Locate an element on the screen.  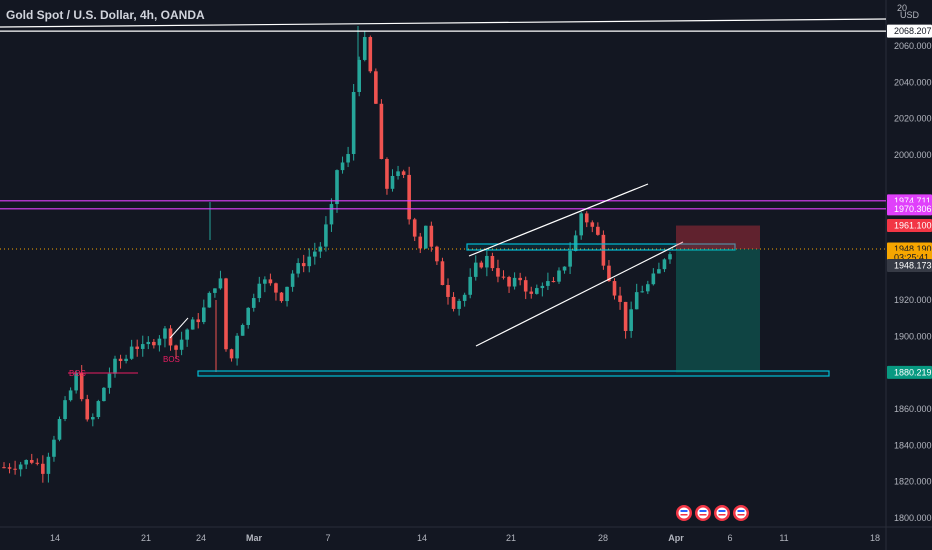
x-tick-label: 24 is located at coordinates (201, 538).